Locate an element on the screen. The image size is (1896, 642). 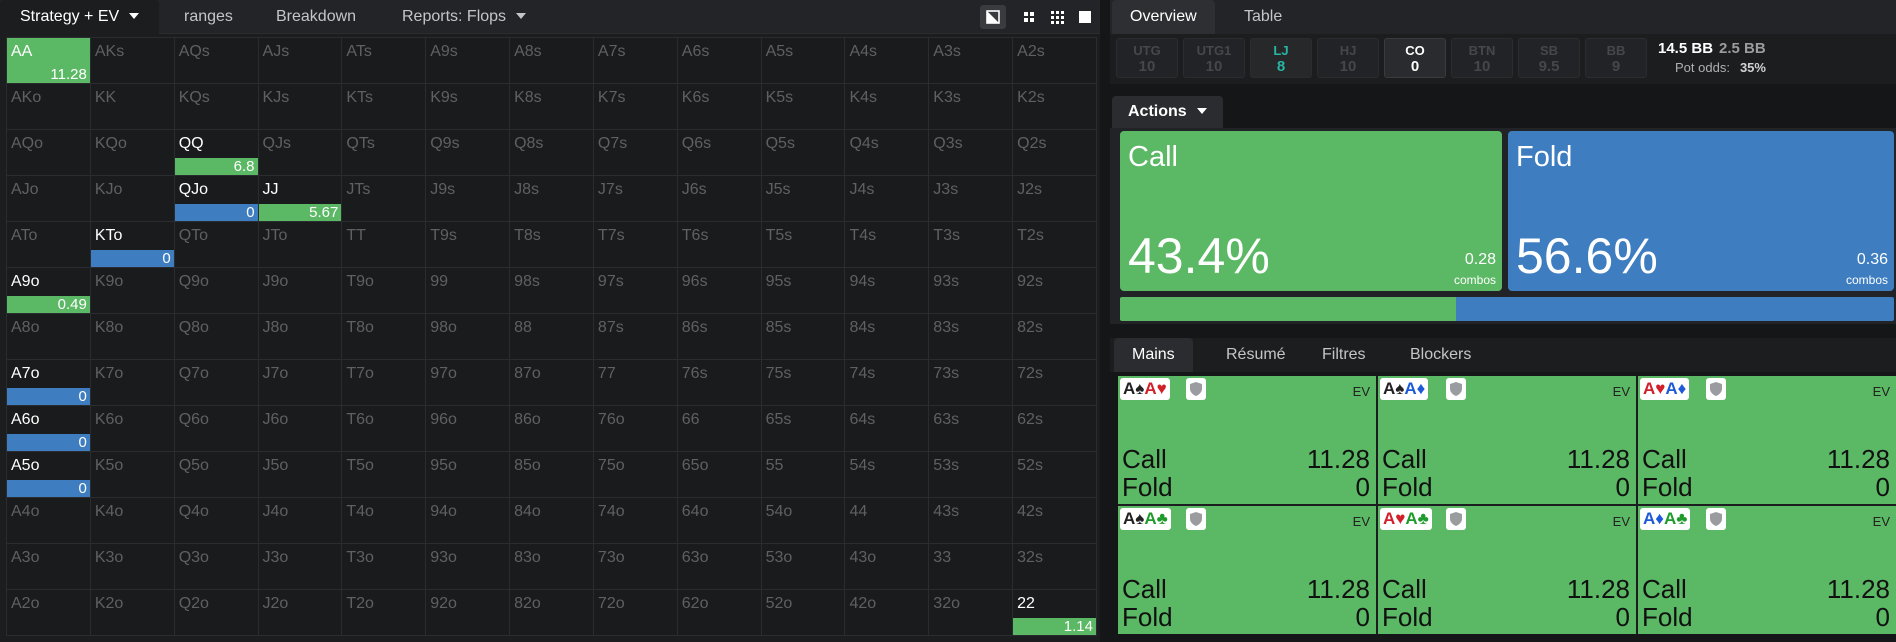
range-cell: 84o is located at coordinates (551, 520).